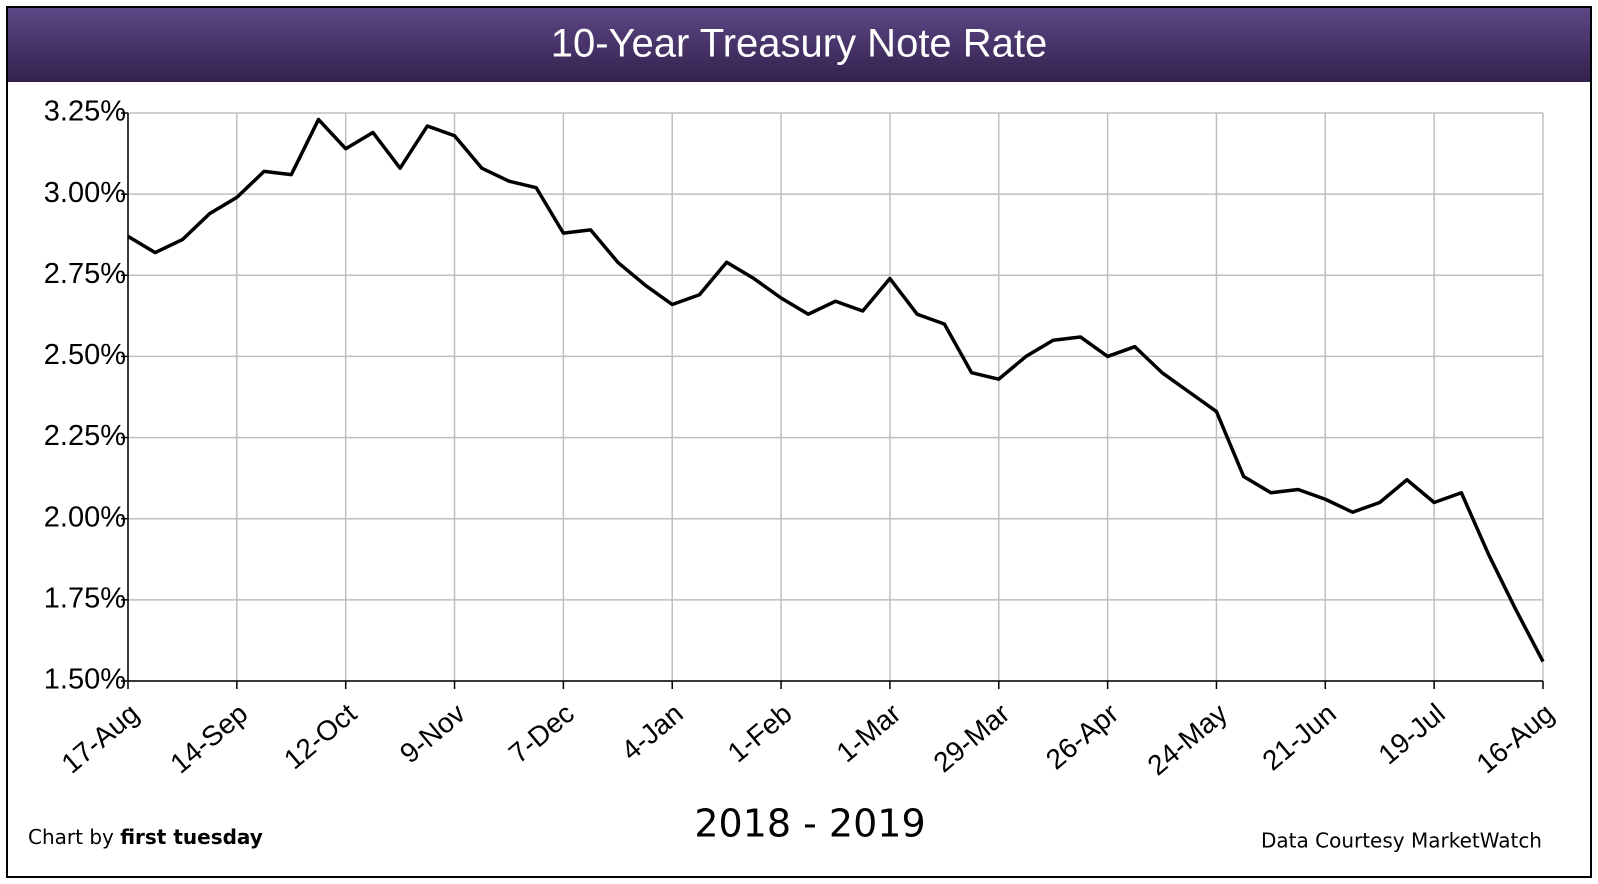  What do you see at coordinates (85, 517) in the screenshot?
I see `y-tick-label: 2.00%` at bounding box center [85, 517].